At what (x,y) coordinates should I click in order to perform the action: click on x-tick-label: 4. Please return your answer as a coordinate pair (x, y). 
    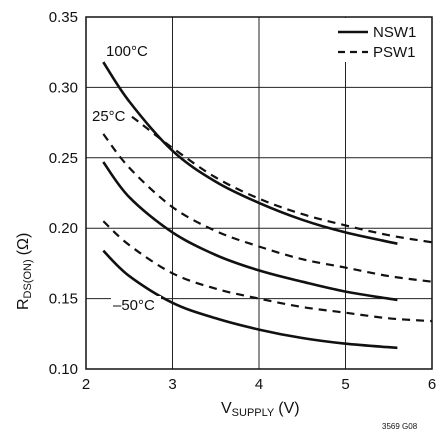
    Looking at the image, I should click on (259, 384).